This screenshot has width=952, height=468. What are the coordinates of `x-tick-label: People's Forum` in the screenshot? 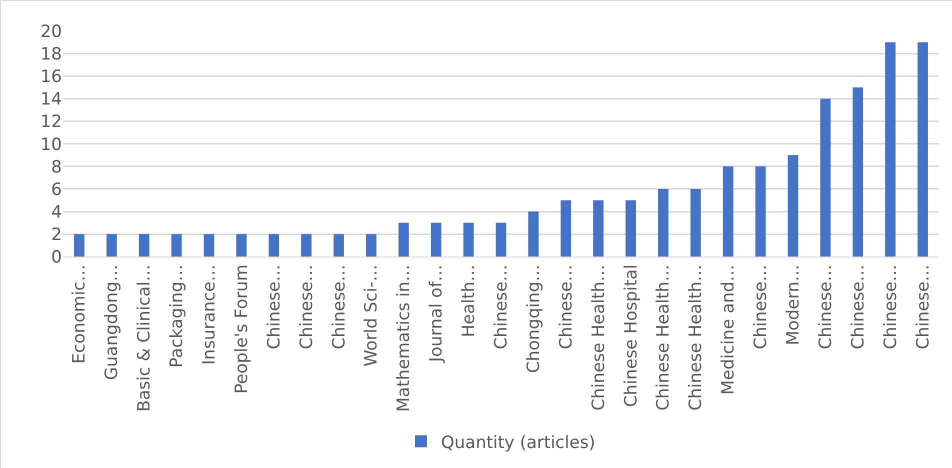 It's located at (242, 329).